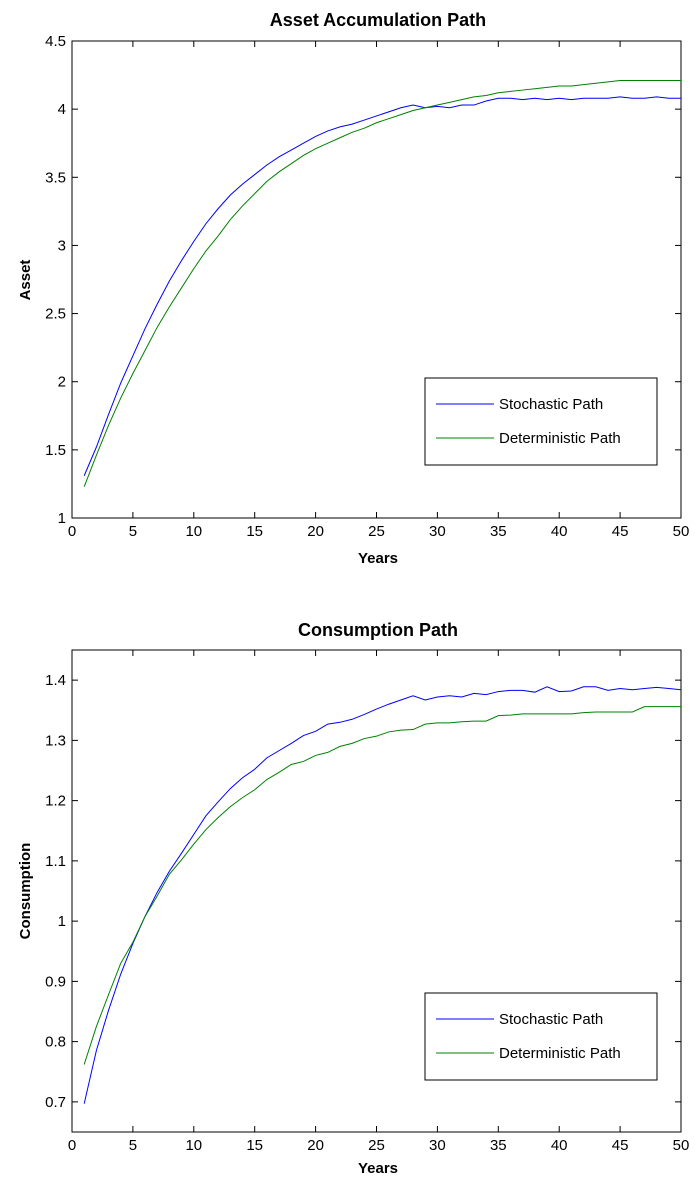 Image resolution: width=695 pixels, height=1178 pixels. Describe the element at coordinates (55, 1042) in the screenshot. I see `y-tick-label: 0.8` at that location.